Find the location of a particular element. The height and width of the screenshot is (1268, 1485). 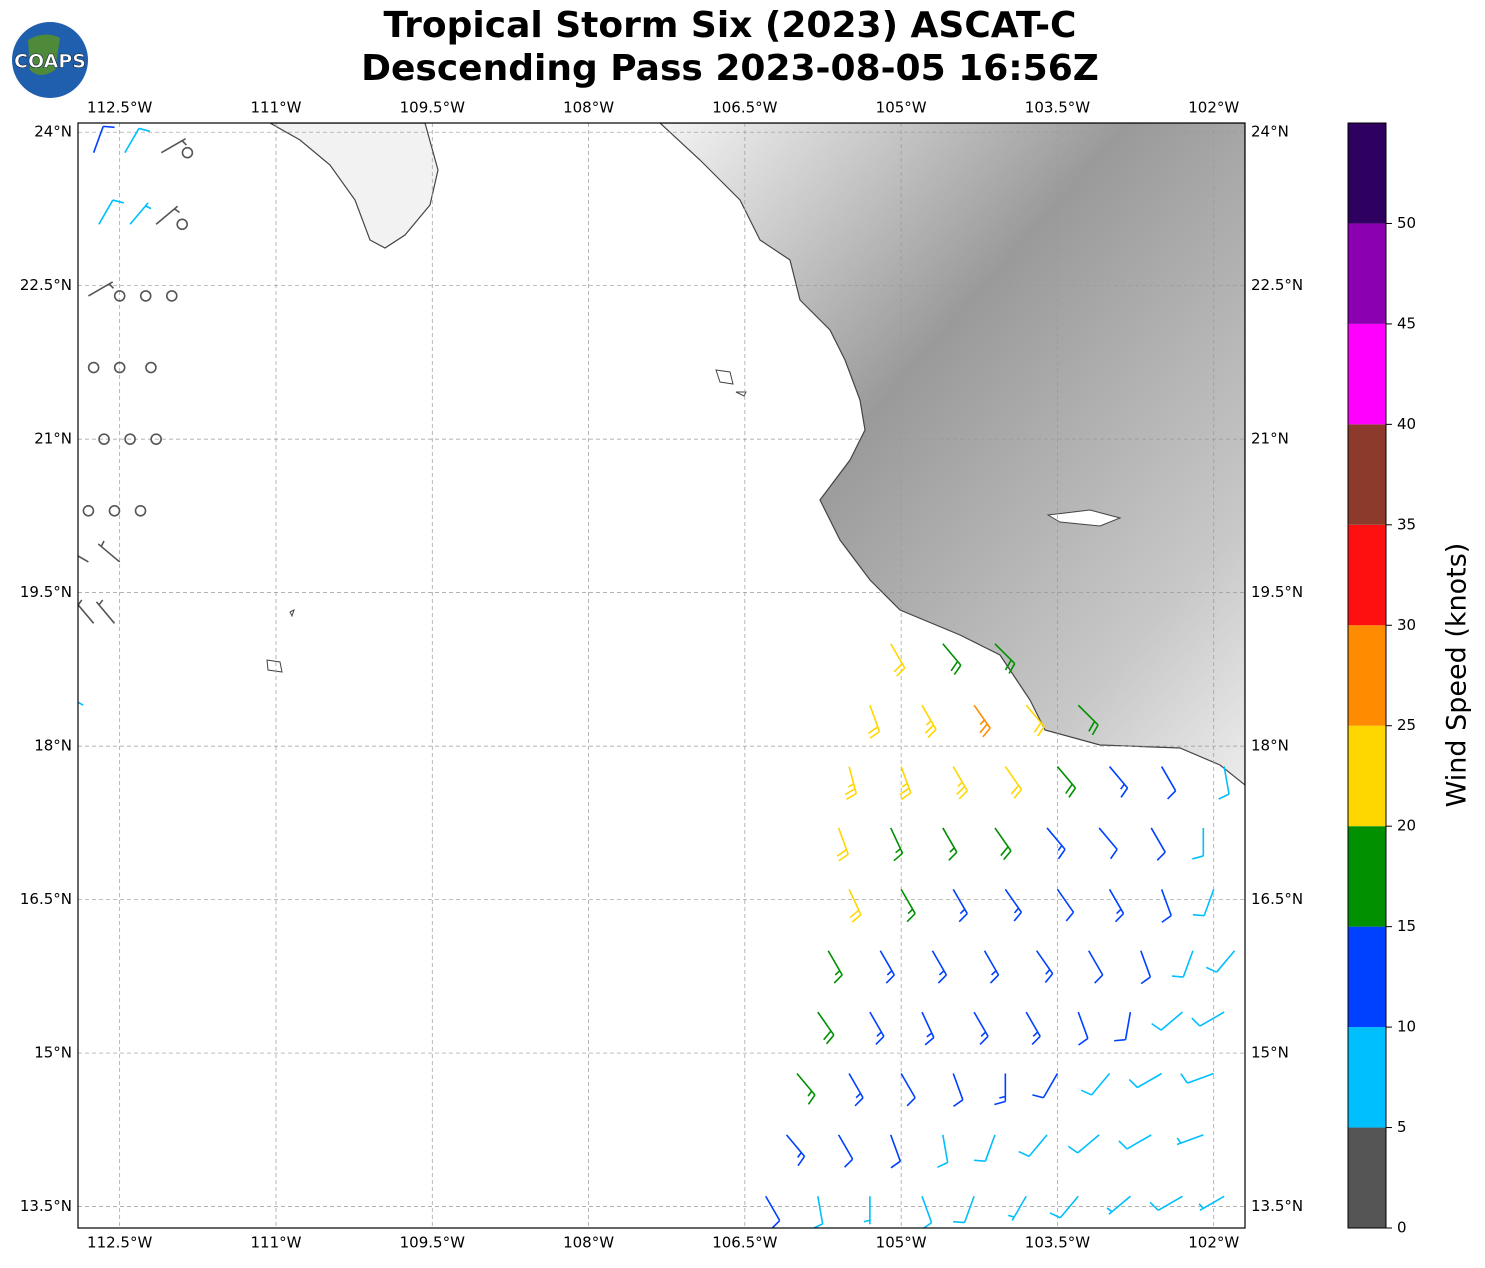

colorbar-tick-label: 5 is located at coordinates (1402, 1127).